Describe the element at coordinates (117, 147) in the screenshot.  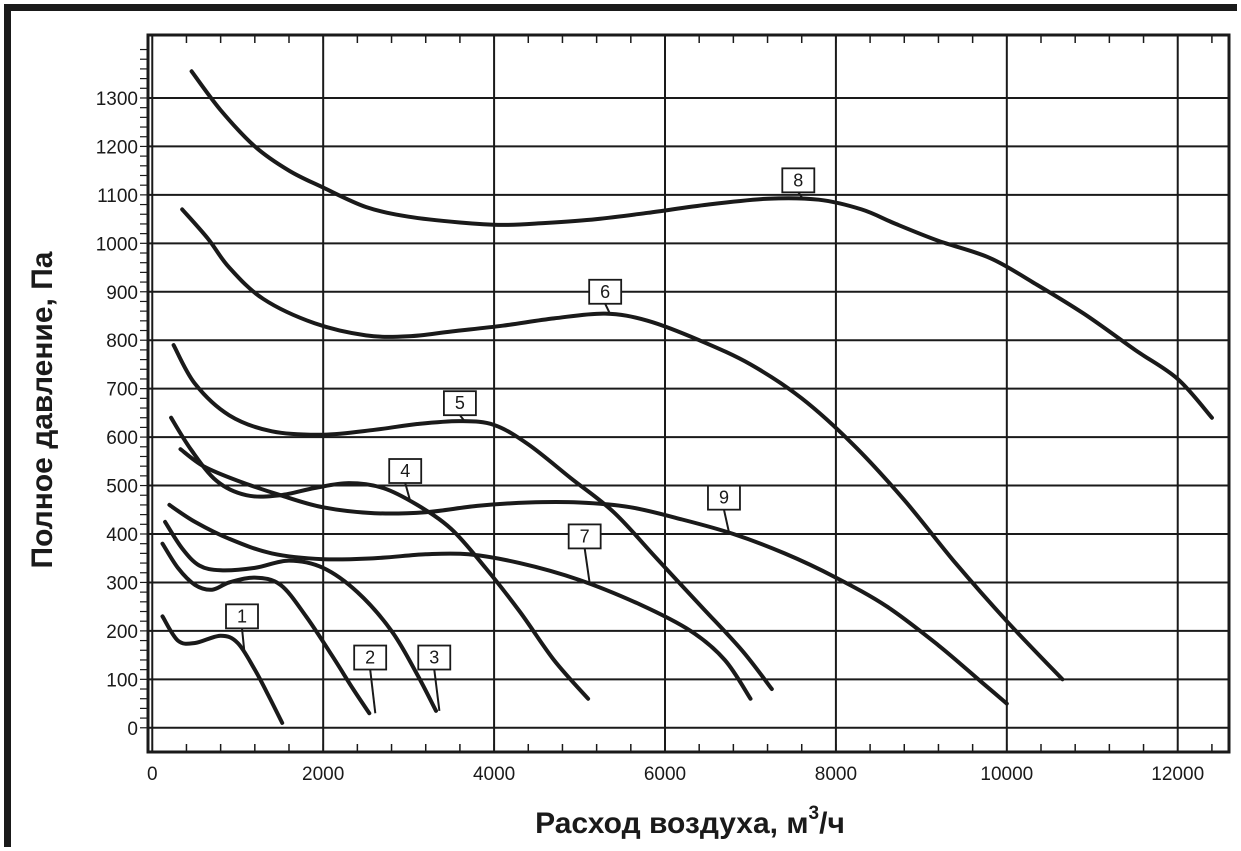
I see `y-tick-label: 1200` at that location.